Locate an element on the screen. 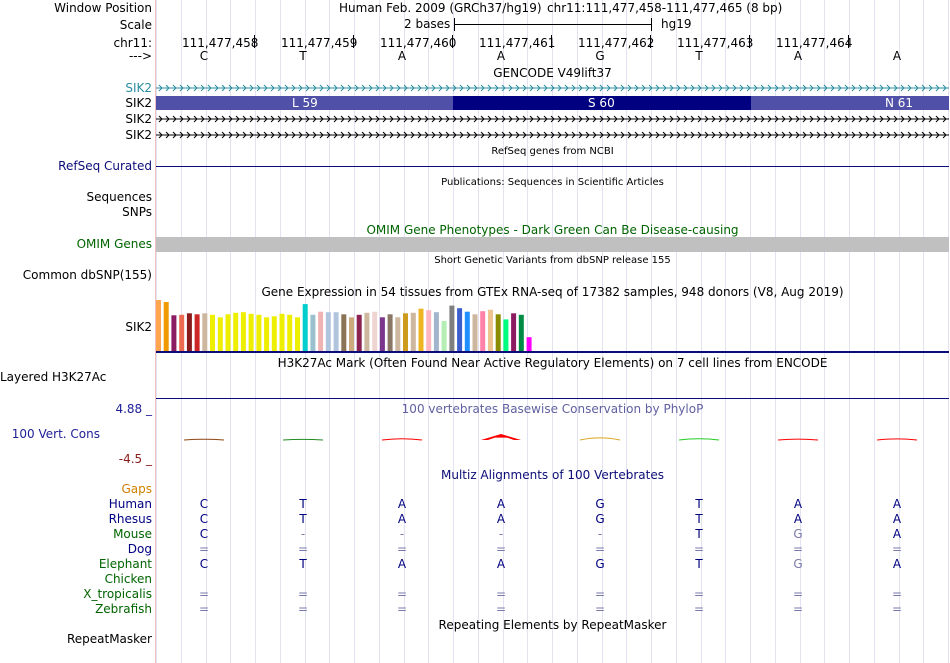 The height and width of the screenshot is (663, 950). species-label-dog: Dog is located at coordinates (139, 549).